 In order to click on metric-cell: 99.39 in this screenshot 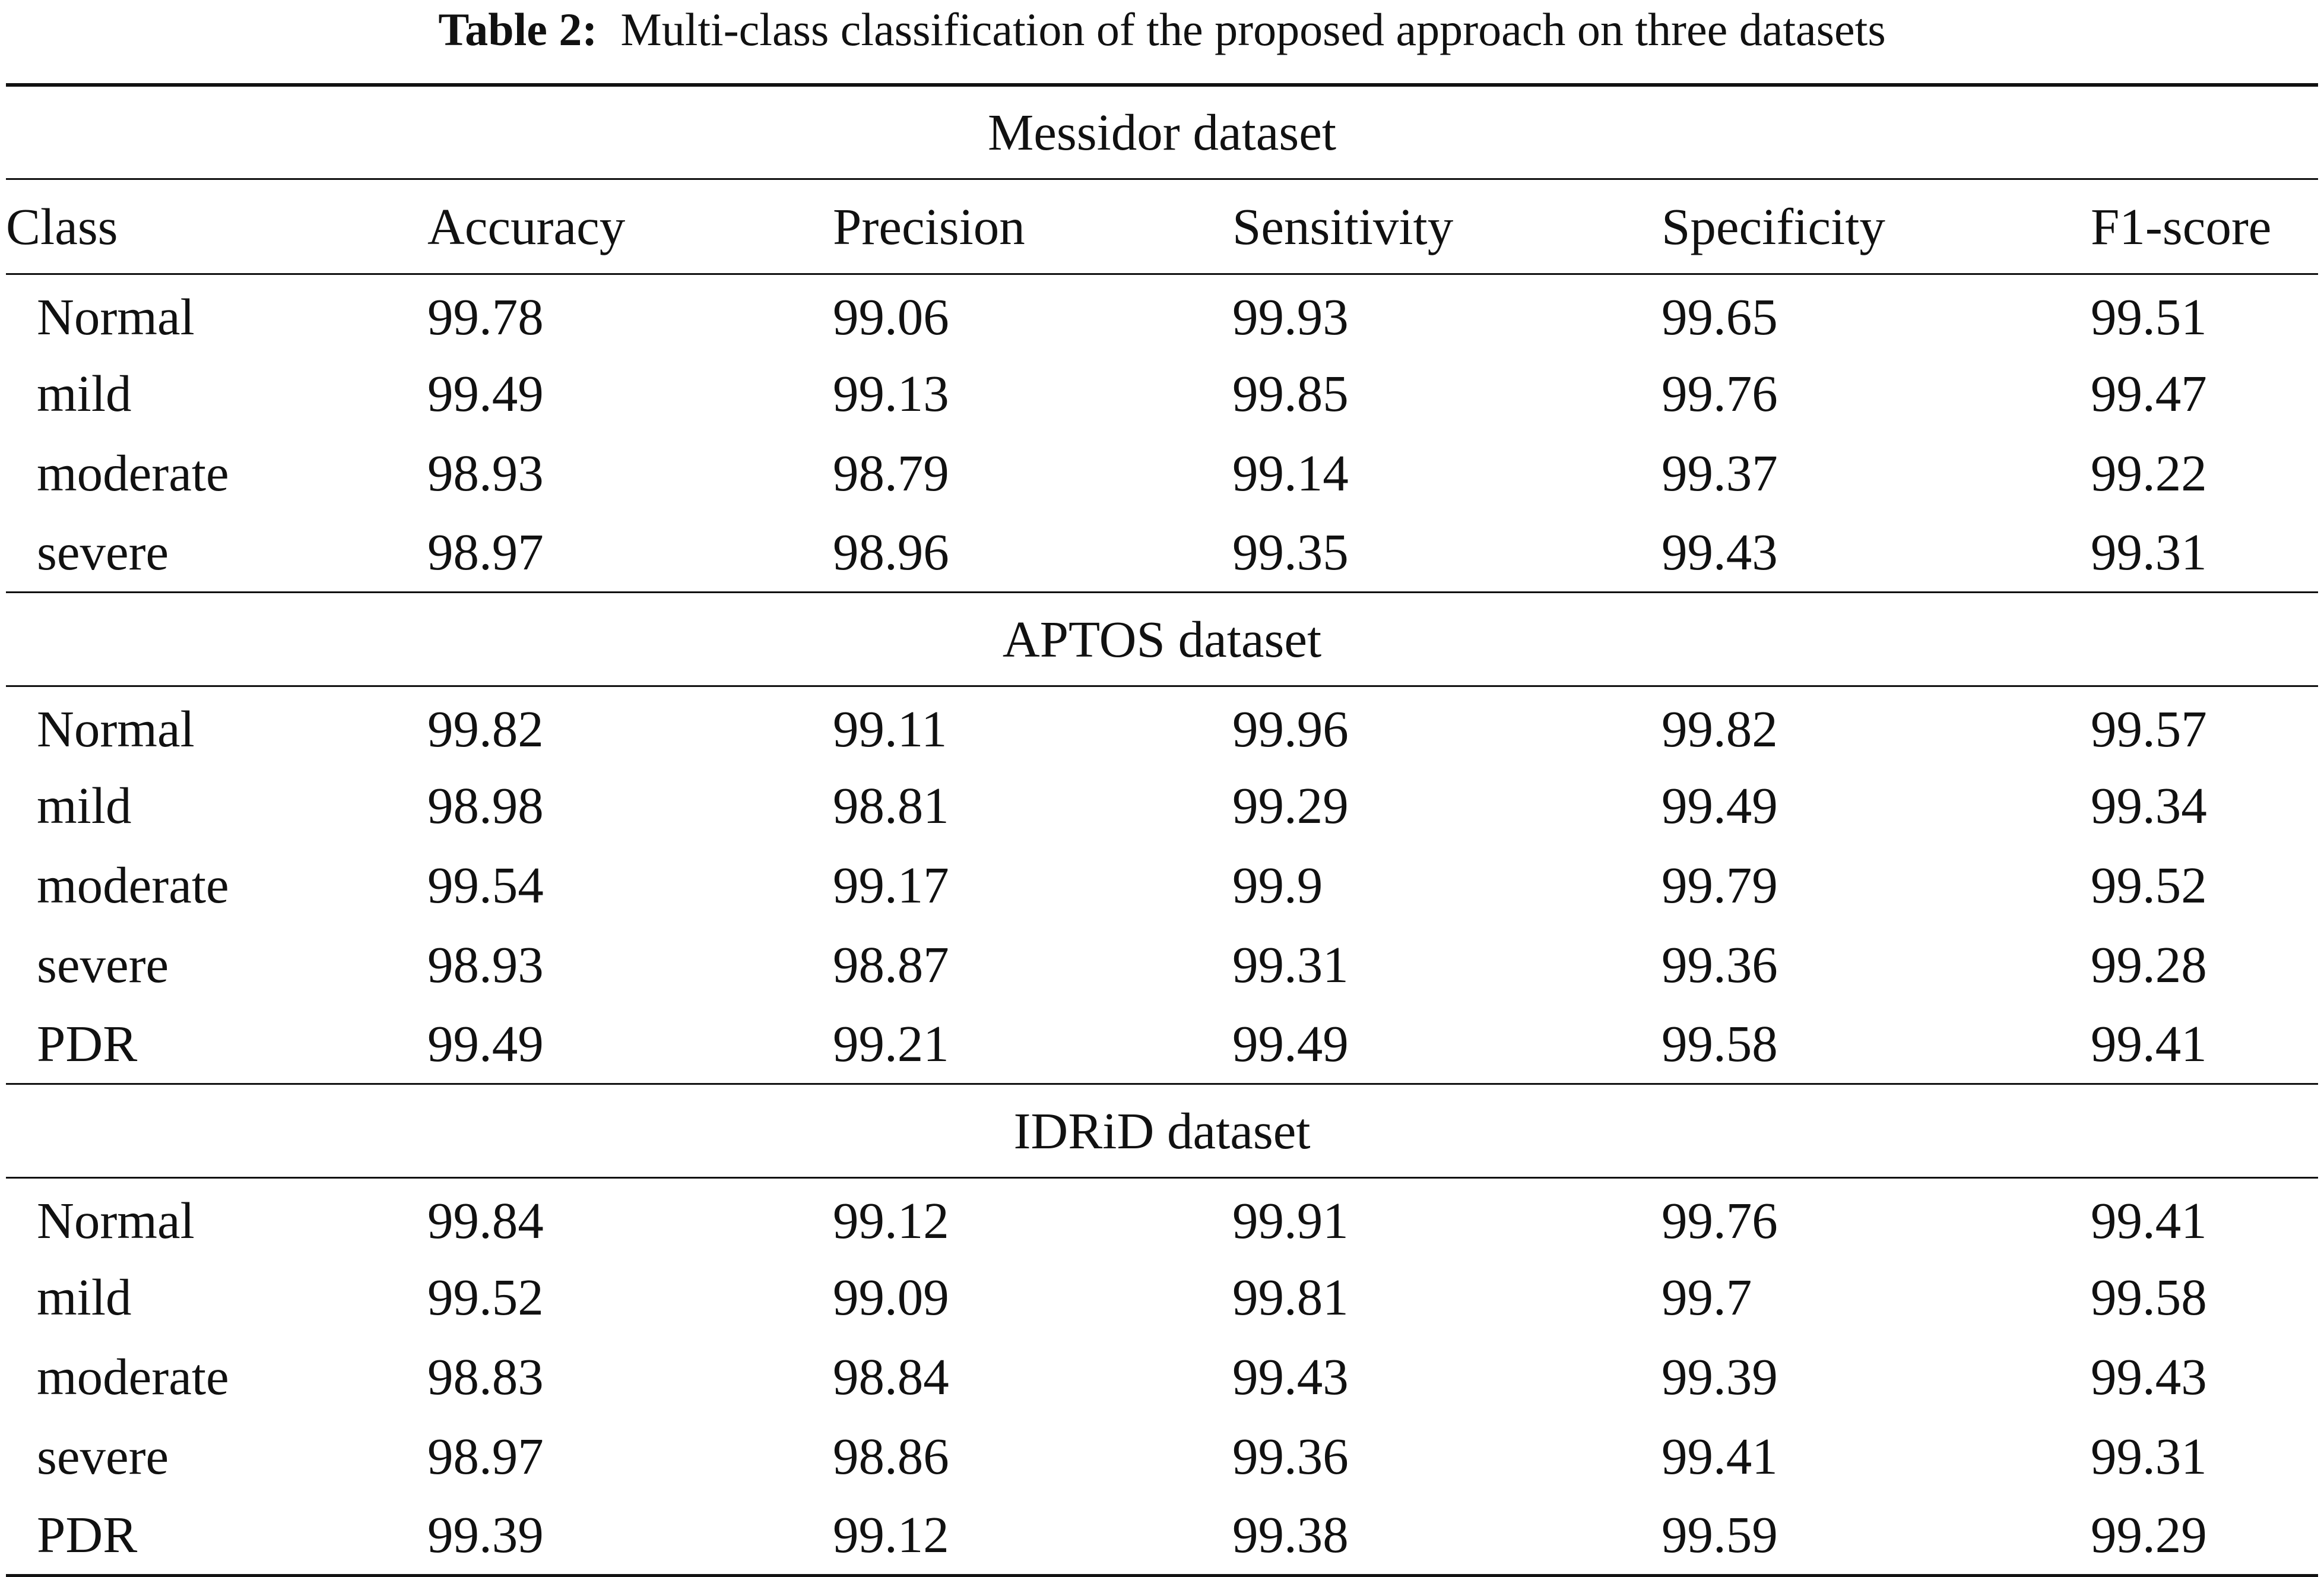, I will do `click(630, 1536)`.